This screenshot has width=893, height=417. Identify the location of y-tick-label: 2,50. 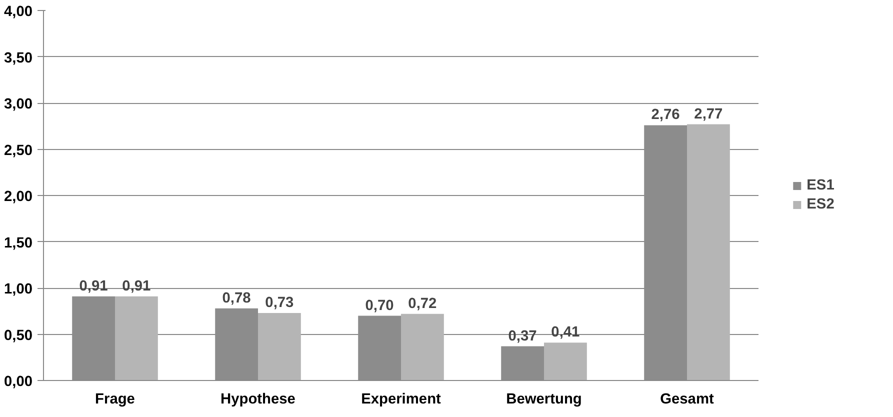
(18, 150).